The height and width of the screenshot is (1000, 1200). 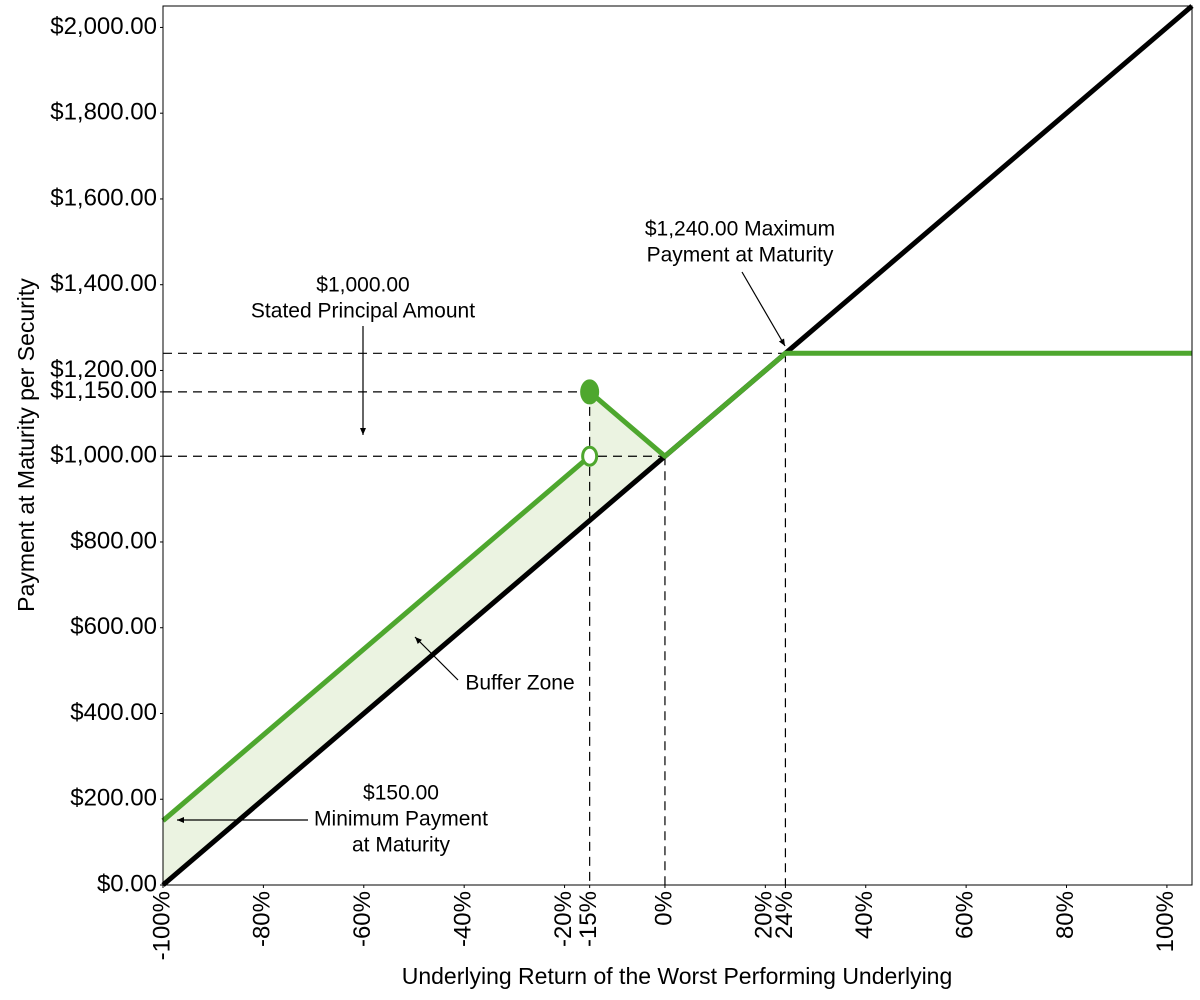 What do you see at coordinates (964, 915) in the screenshot?
I see `x-tick-label: 60%` at bounding box center [964, 915].